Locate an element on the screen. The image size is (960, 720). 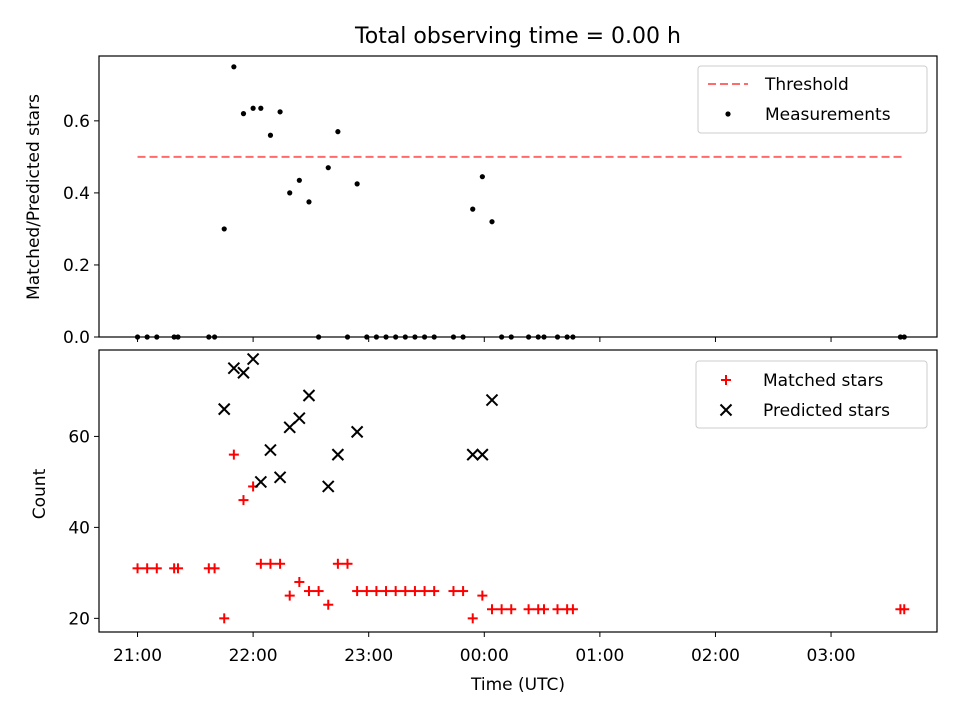
bottom-y-axis: 20 40 60 is located at coordinates (83, 528).